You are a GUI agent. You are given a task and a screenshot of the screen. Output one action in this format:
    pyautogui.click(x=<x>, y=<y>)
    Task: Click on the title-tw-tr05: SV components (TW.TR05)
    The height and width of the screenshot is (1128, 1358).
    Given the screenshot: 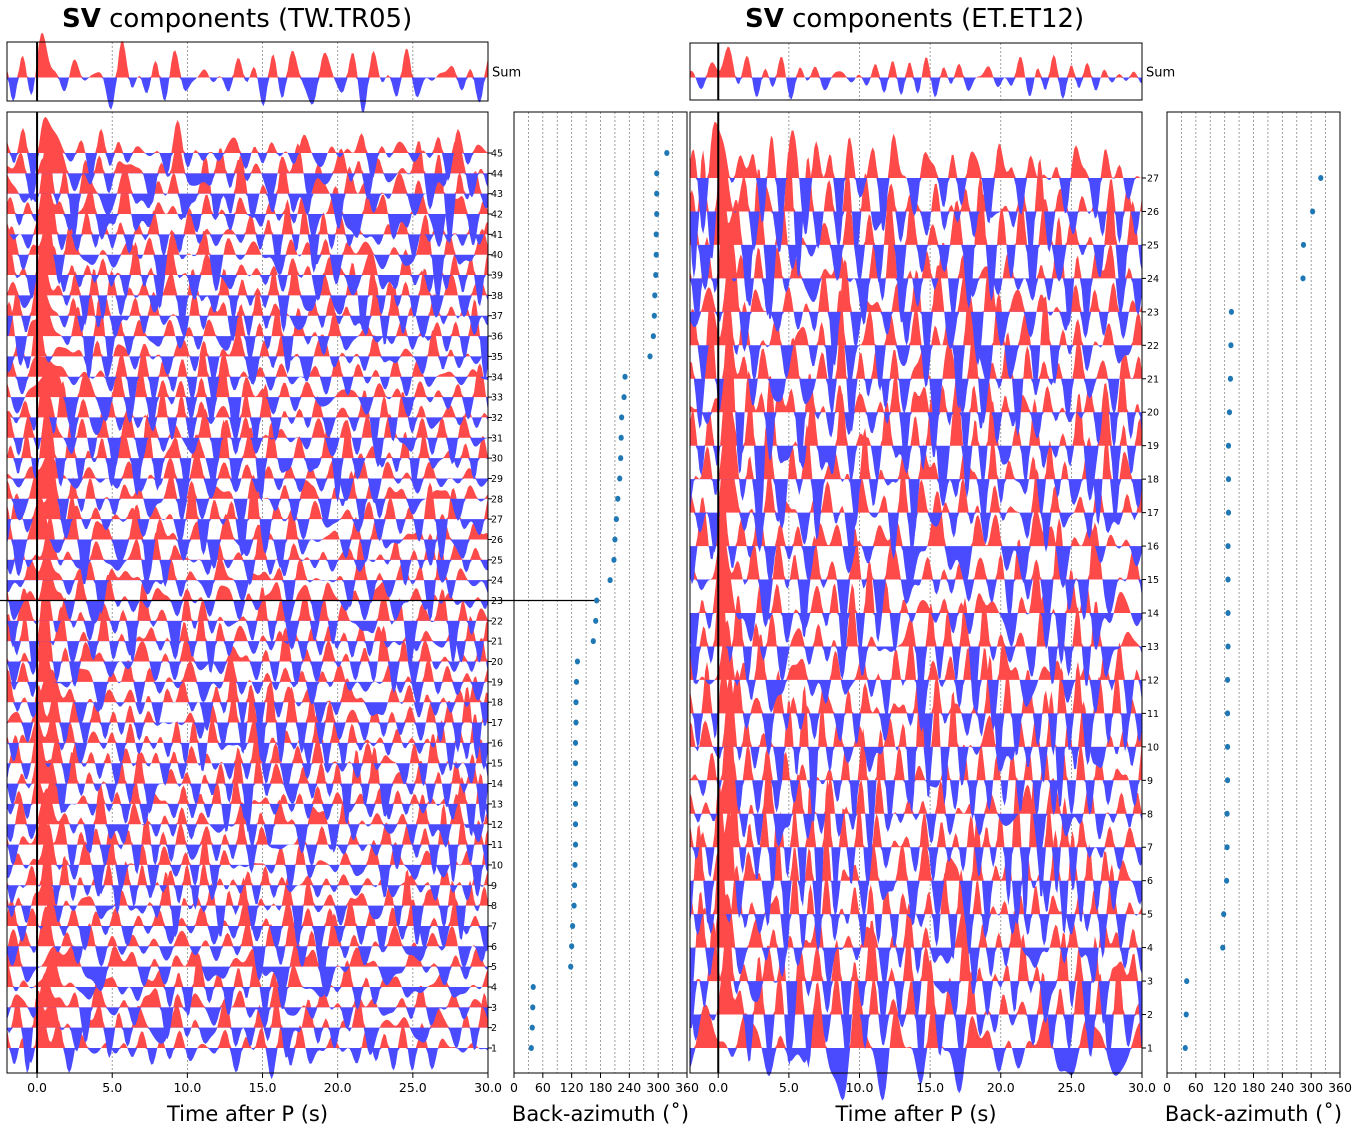 What is the action you would take?
    pyautogui.click(x=237, y=19)
    